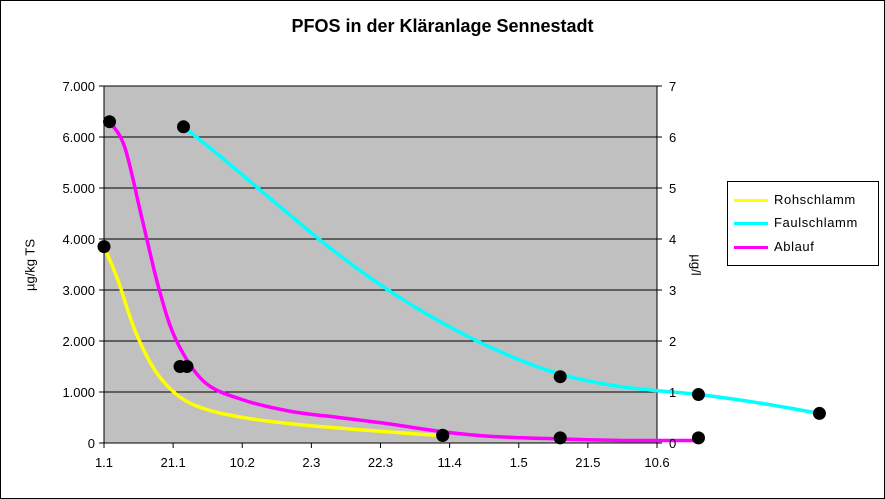  Describe the element at coordinates (672, 443) in the screenshot. I see `y-right-tick-label-0: 0` at that location.